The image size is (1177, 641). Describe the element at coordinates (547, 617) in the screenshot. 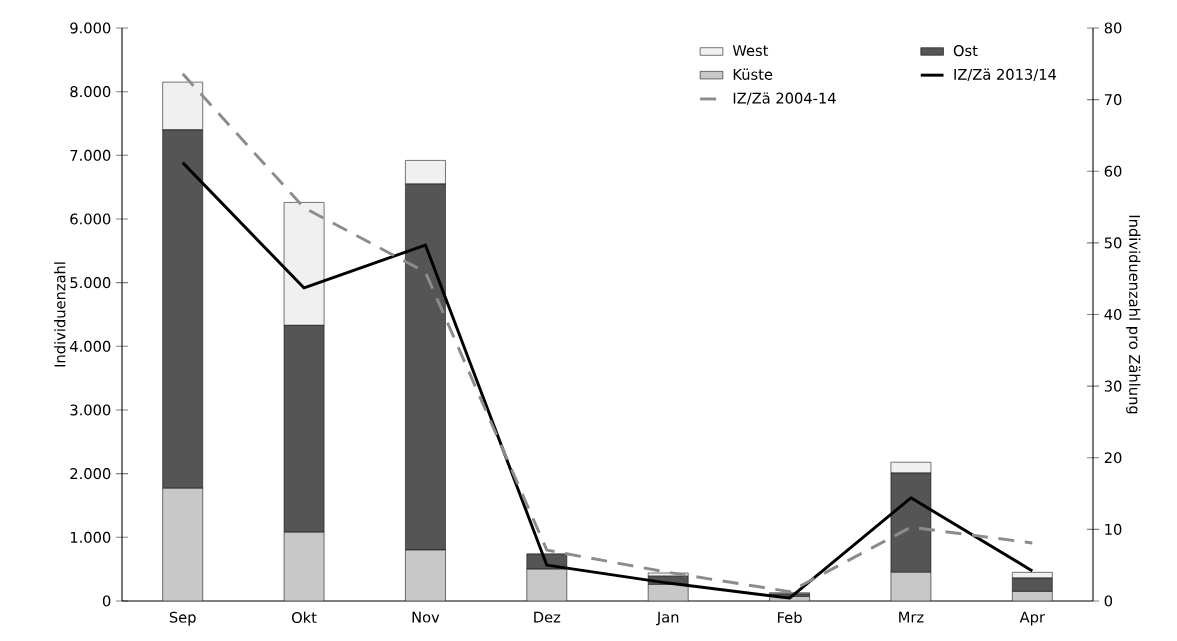

I see `x-tick-label: Dez` at that location.